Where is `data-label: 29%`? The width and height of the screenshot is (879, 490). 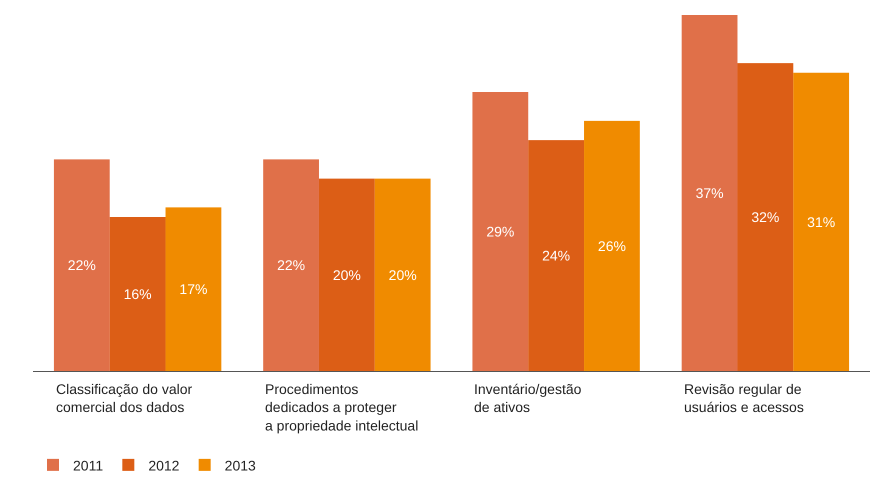 data-label: 29% is located at coordinates (500, 231).